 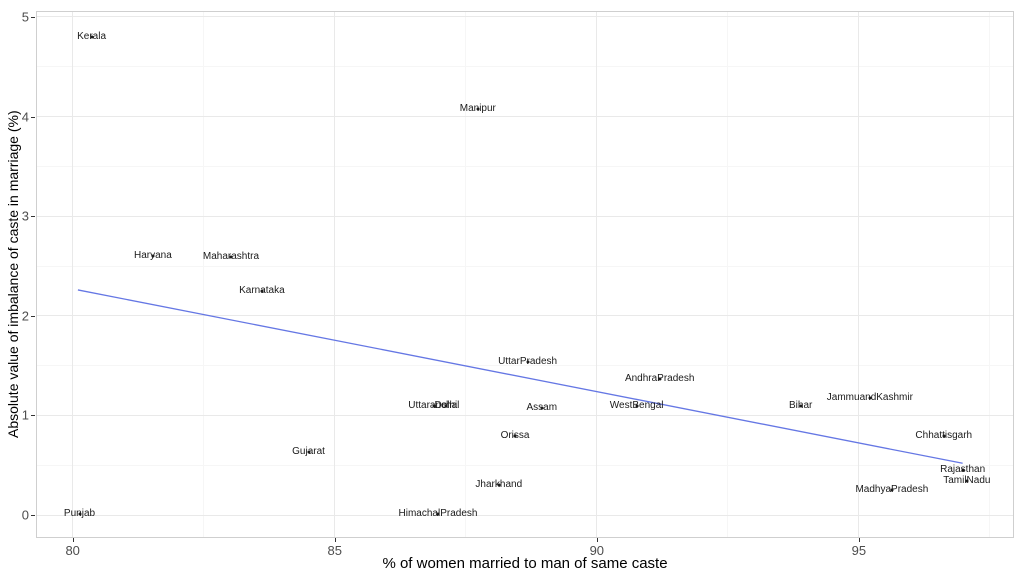 I want to click on y-tick-label: 4, so click(x=25, y=117).